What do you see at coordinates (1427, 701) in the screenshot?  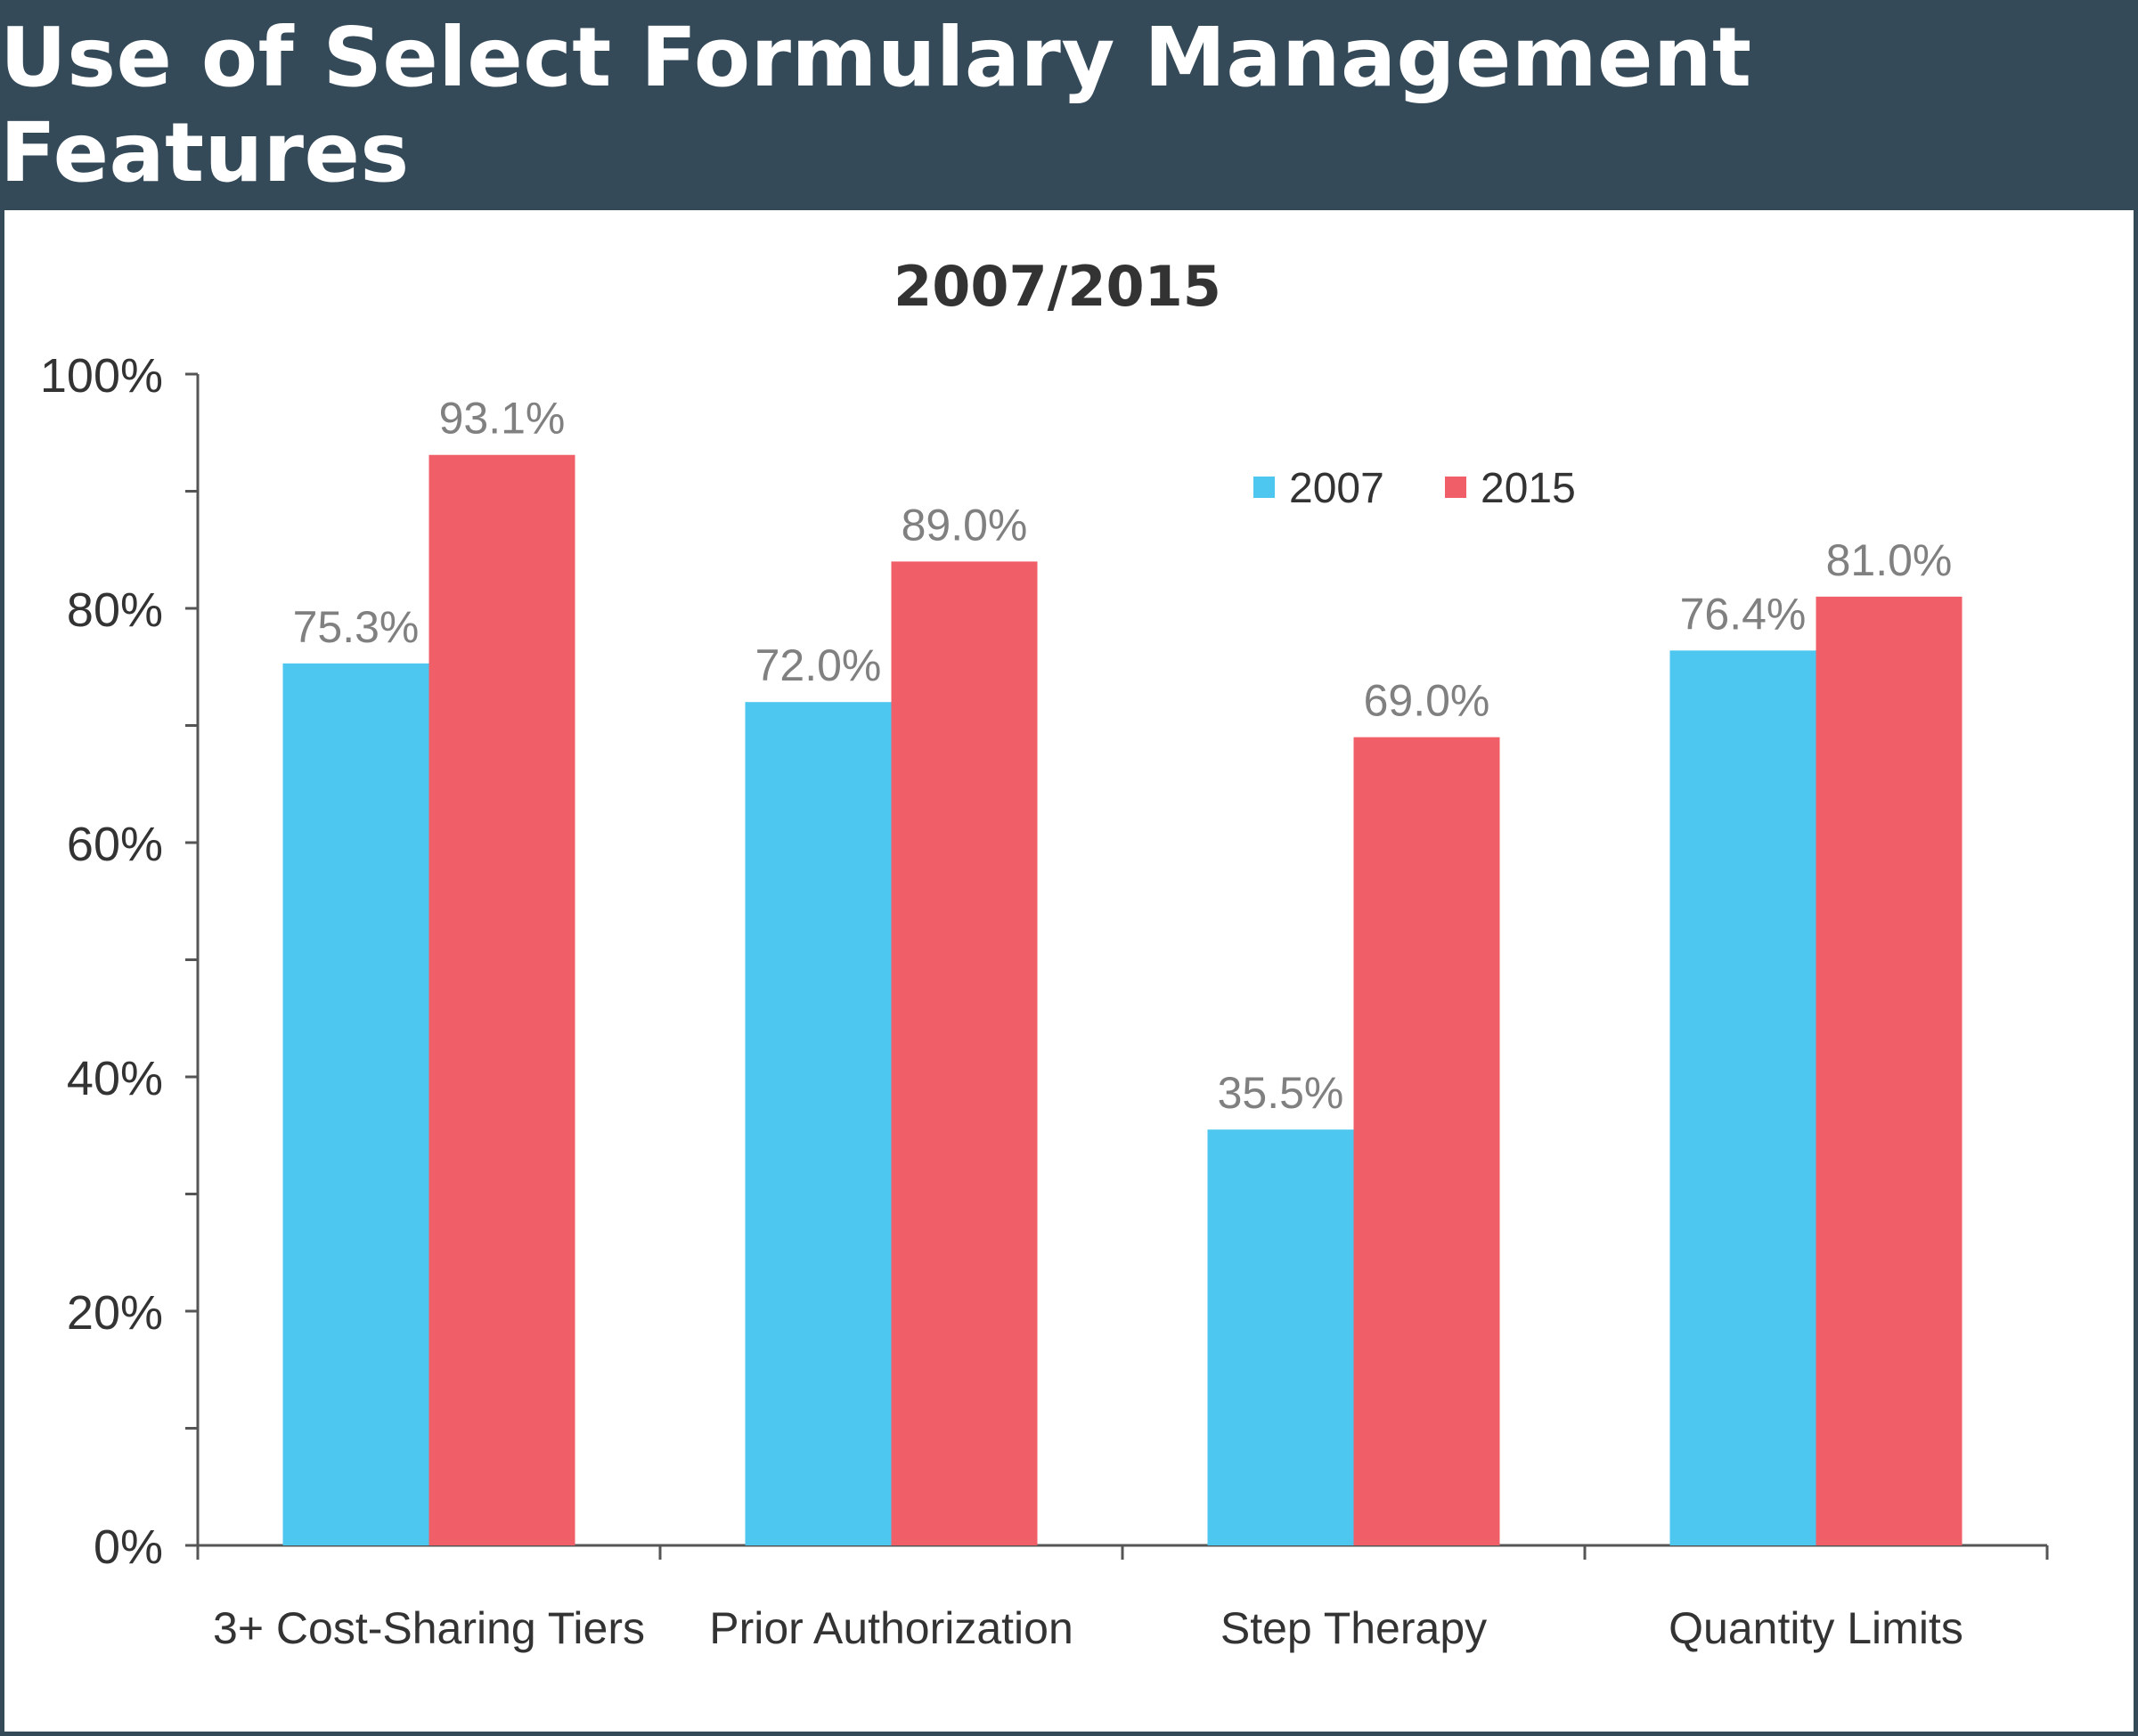 I see `data-label: 69.0%` at bounding box center [1427, 701].